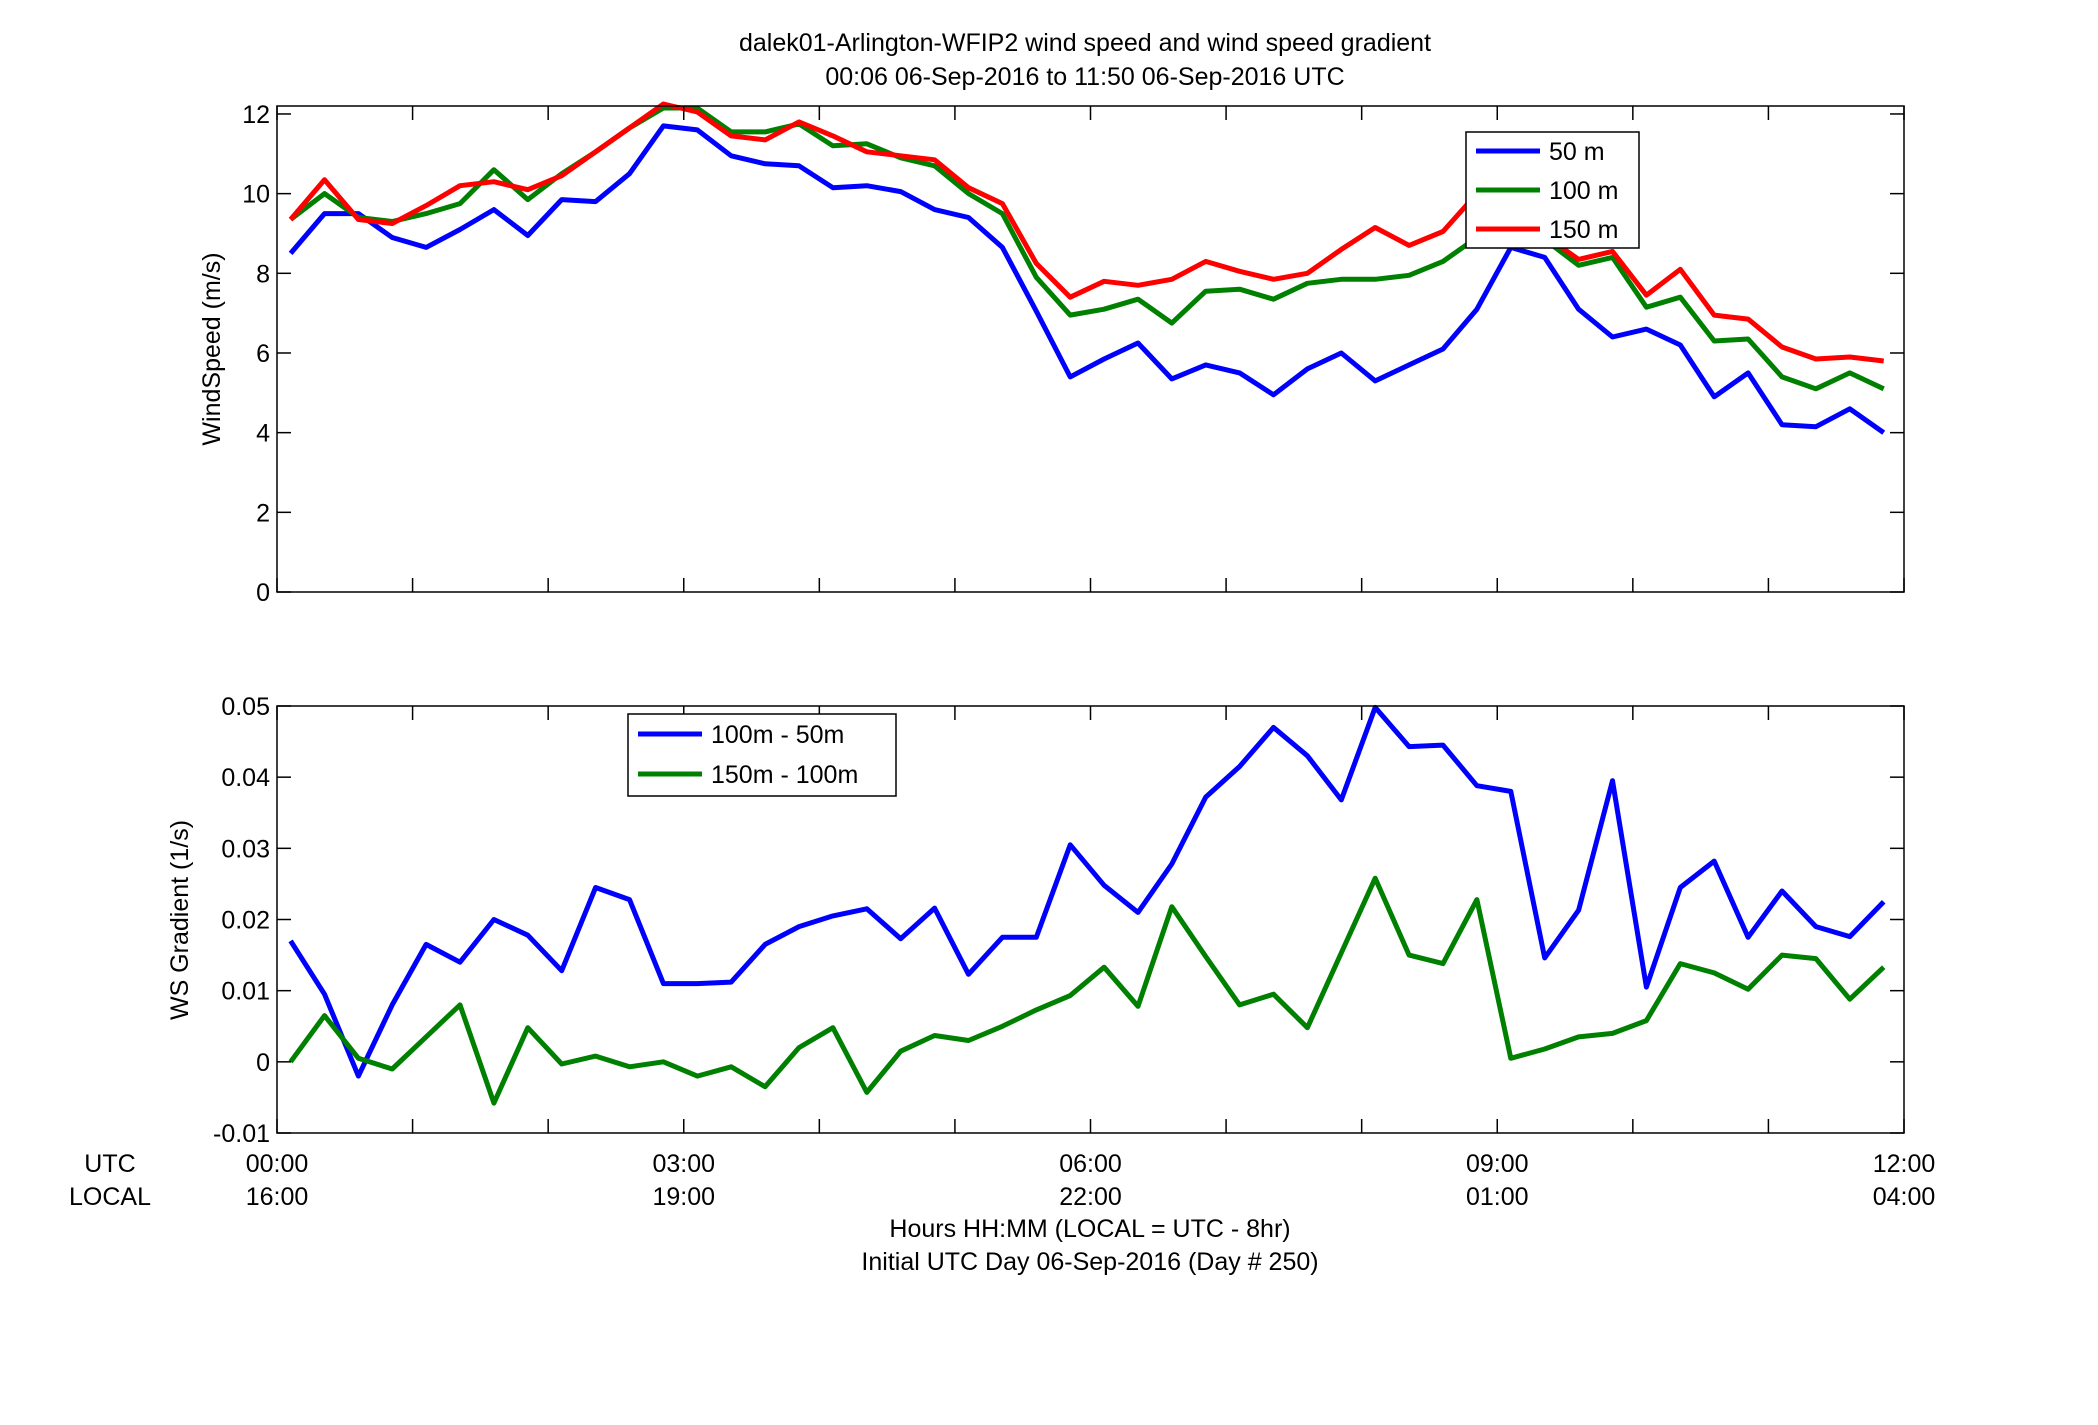 This screenshot has height=1425, width=2098. I want to click on top-y-tick-label: 10, so click(256, 195).